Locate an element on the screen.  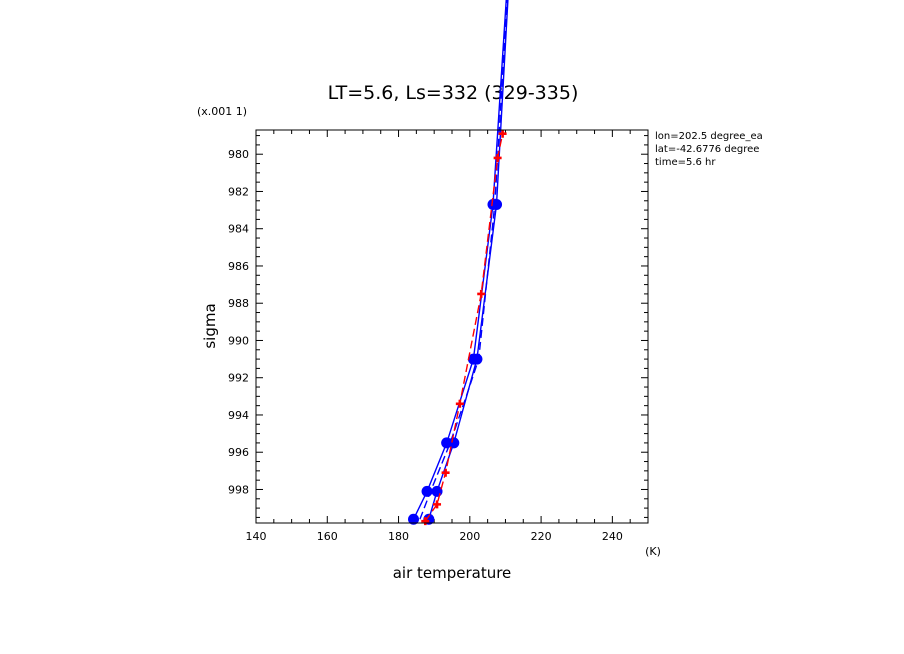
y-tick-label: 984 is located at coordinates (238, 229).